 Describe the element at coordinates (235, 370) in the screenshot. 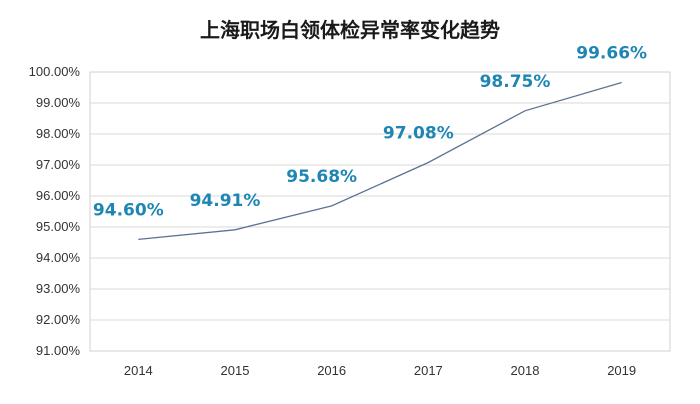

I see `x-tick-label: 2015` at that location.